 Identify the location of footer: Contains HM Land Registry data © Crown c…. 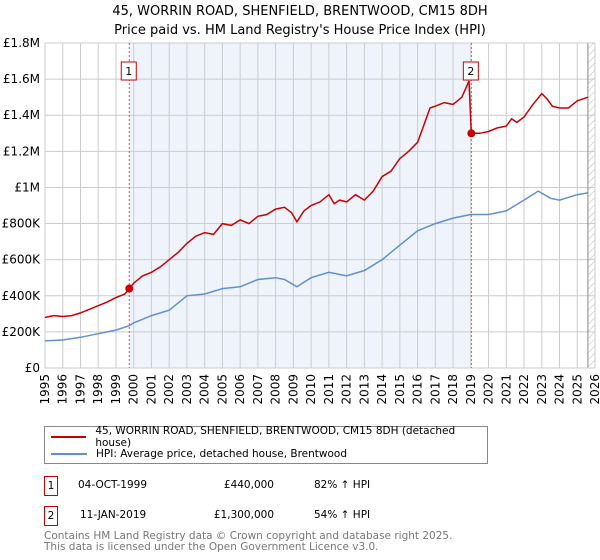
(248, 542).